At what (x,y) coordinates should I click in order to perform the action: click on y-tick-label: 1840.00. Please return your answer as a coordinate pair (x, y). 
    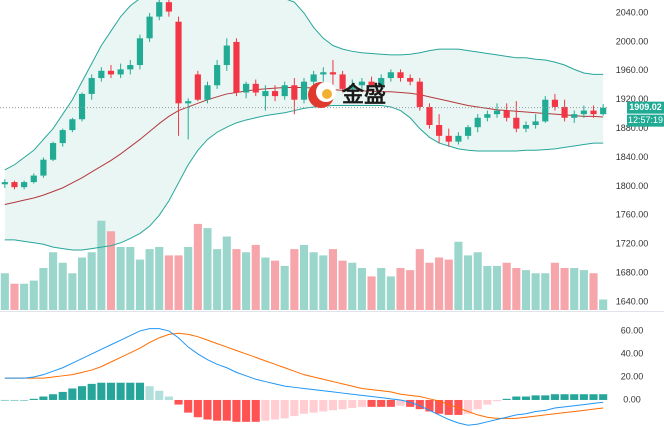
    Looking at the image, I should click on (632, 157).